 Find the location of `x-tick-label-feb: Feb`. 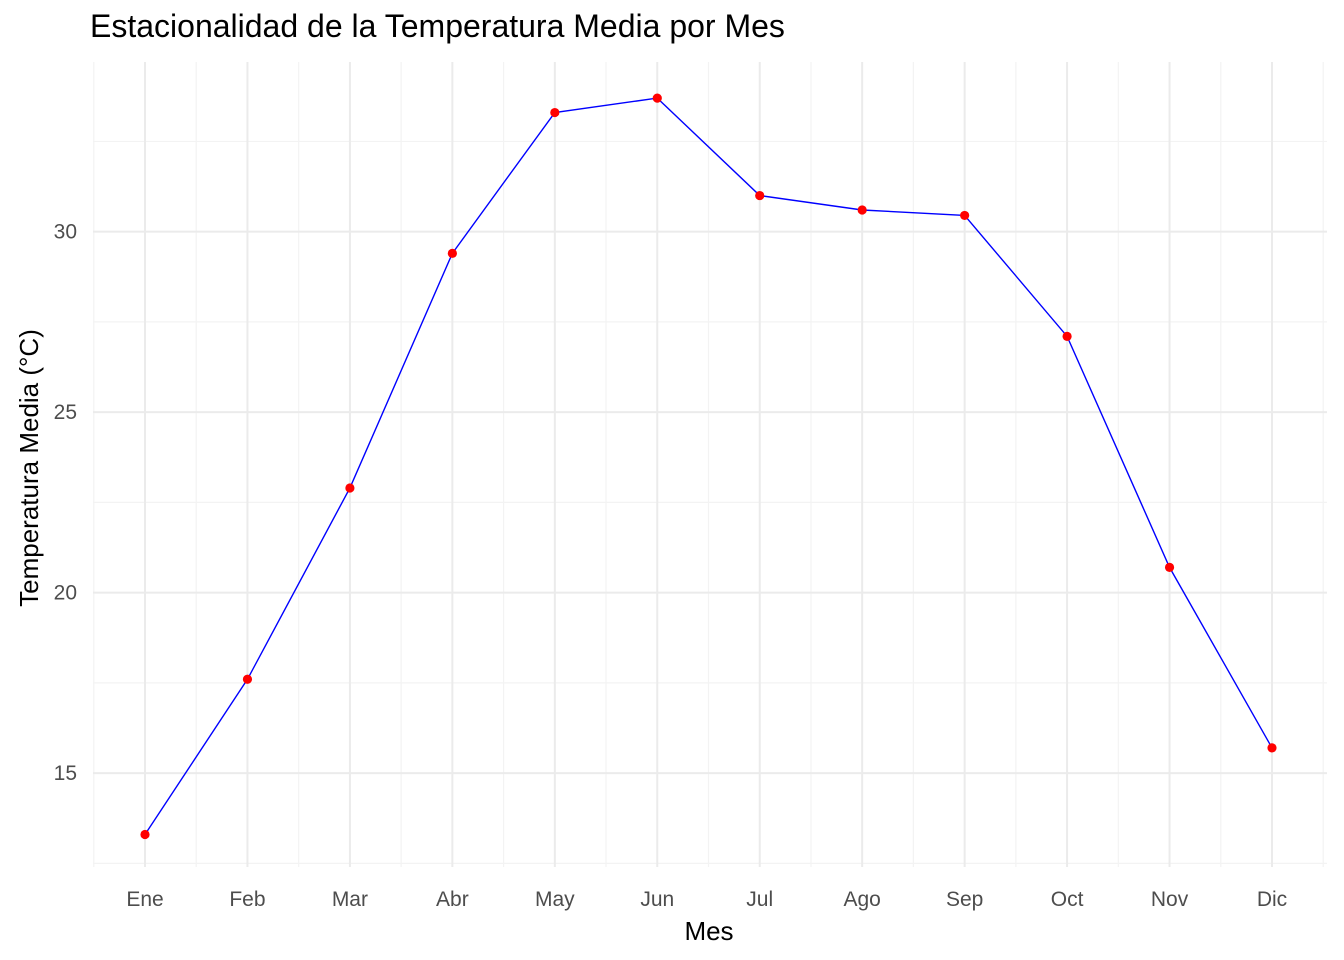

x-tick-label-feb: Feb is located at coordinates (247, 899).